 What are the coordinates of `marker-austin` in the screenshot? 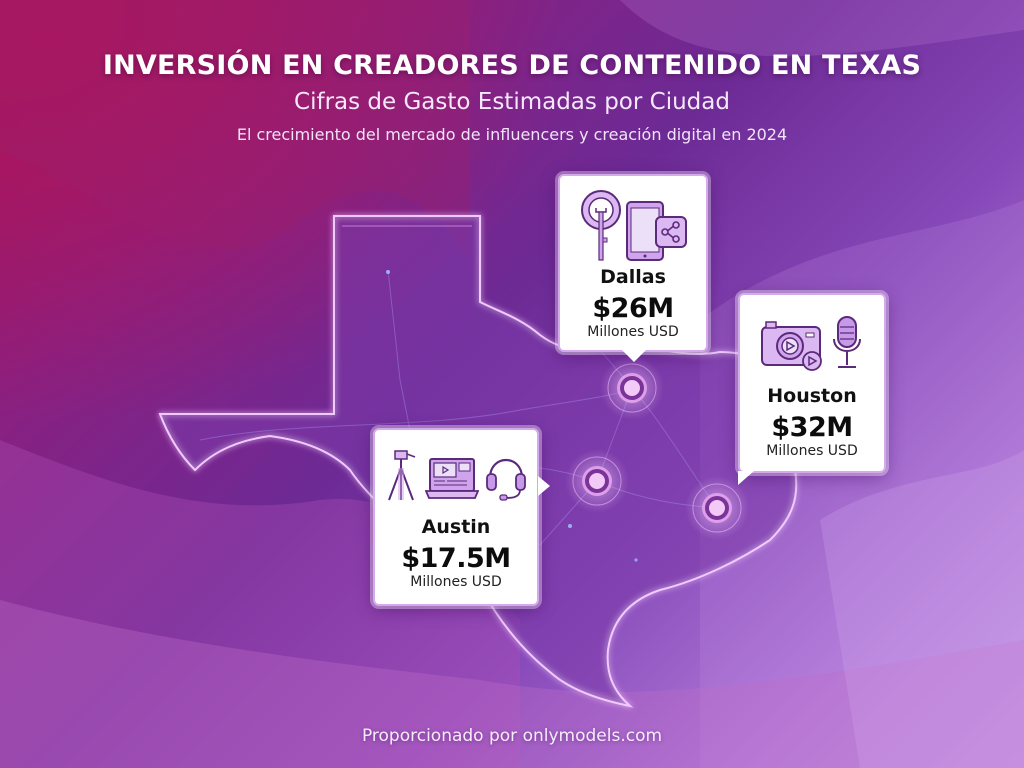 It's located at (597, 481).